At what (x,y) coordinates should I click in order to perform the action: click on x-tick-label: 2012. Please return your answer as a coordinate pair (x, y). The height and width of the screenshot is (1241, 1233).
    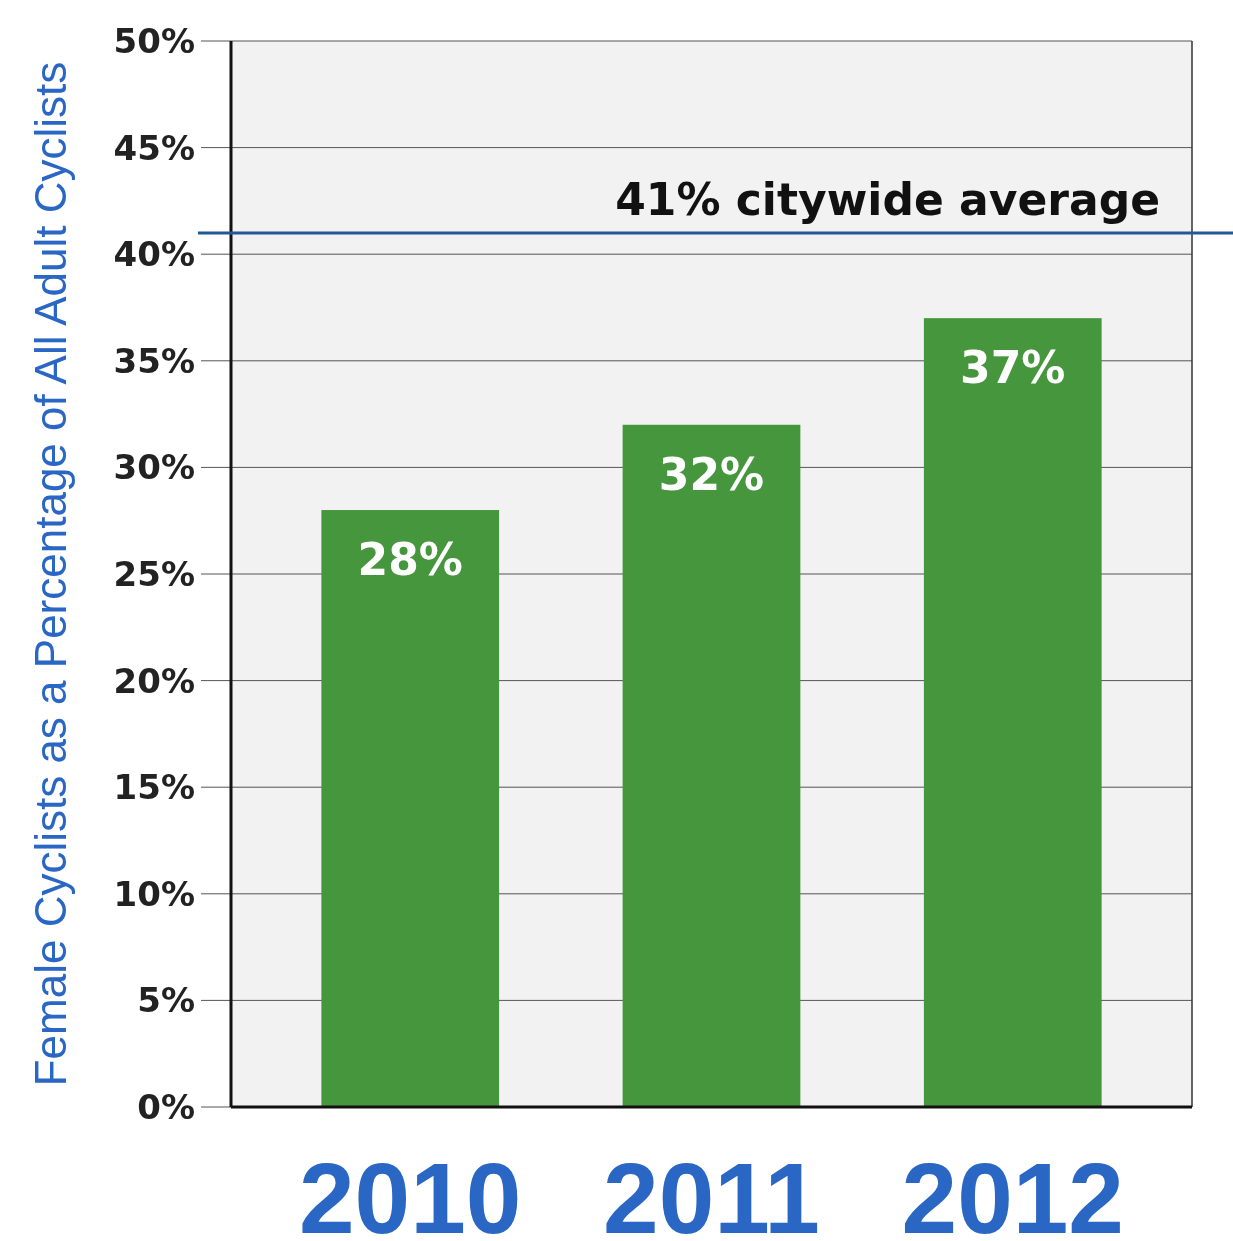
    Looking at the image, I should click on (1012, 1191).